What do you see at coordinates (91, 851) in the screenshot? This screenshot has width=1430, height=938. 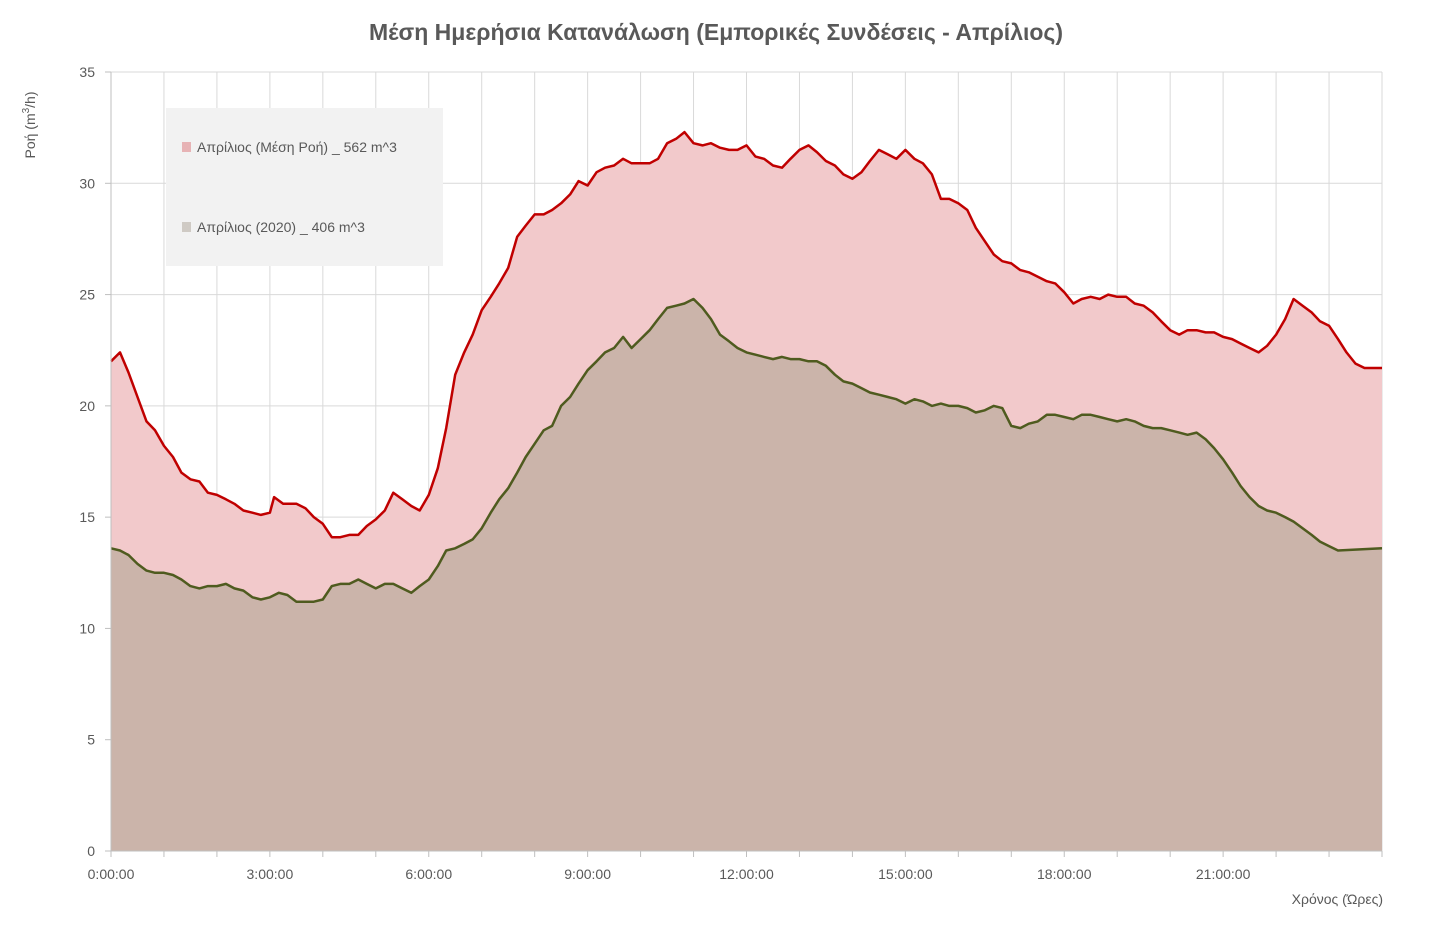 I see `y-tick-label: 0` at bounding box center [91, 851].